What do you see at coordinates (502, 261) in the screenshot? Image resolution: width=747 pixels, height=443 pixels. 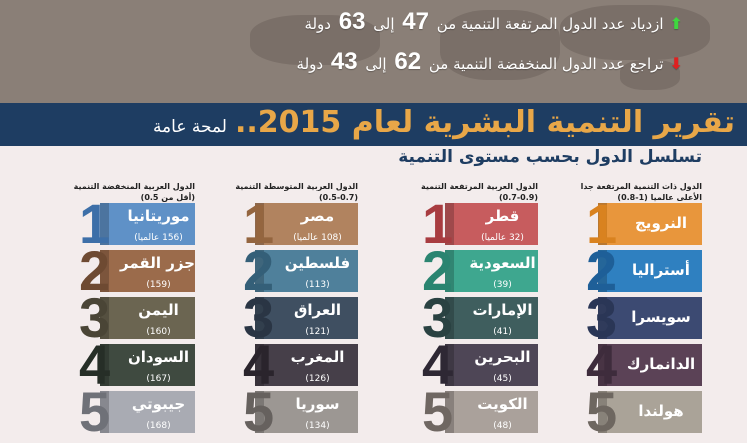 I see `name-line: السعودية` at bounding box center [502, 261].